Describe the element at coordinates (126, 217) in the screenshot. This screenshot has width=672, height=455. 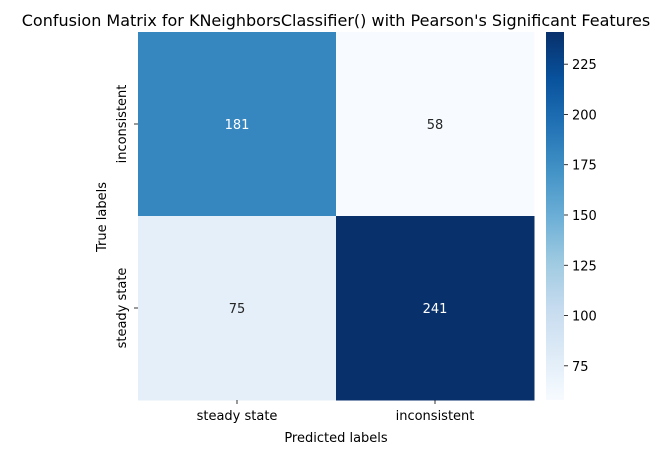
I see `y-axis-ticks: inconsistent steady state` at that location.